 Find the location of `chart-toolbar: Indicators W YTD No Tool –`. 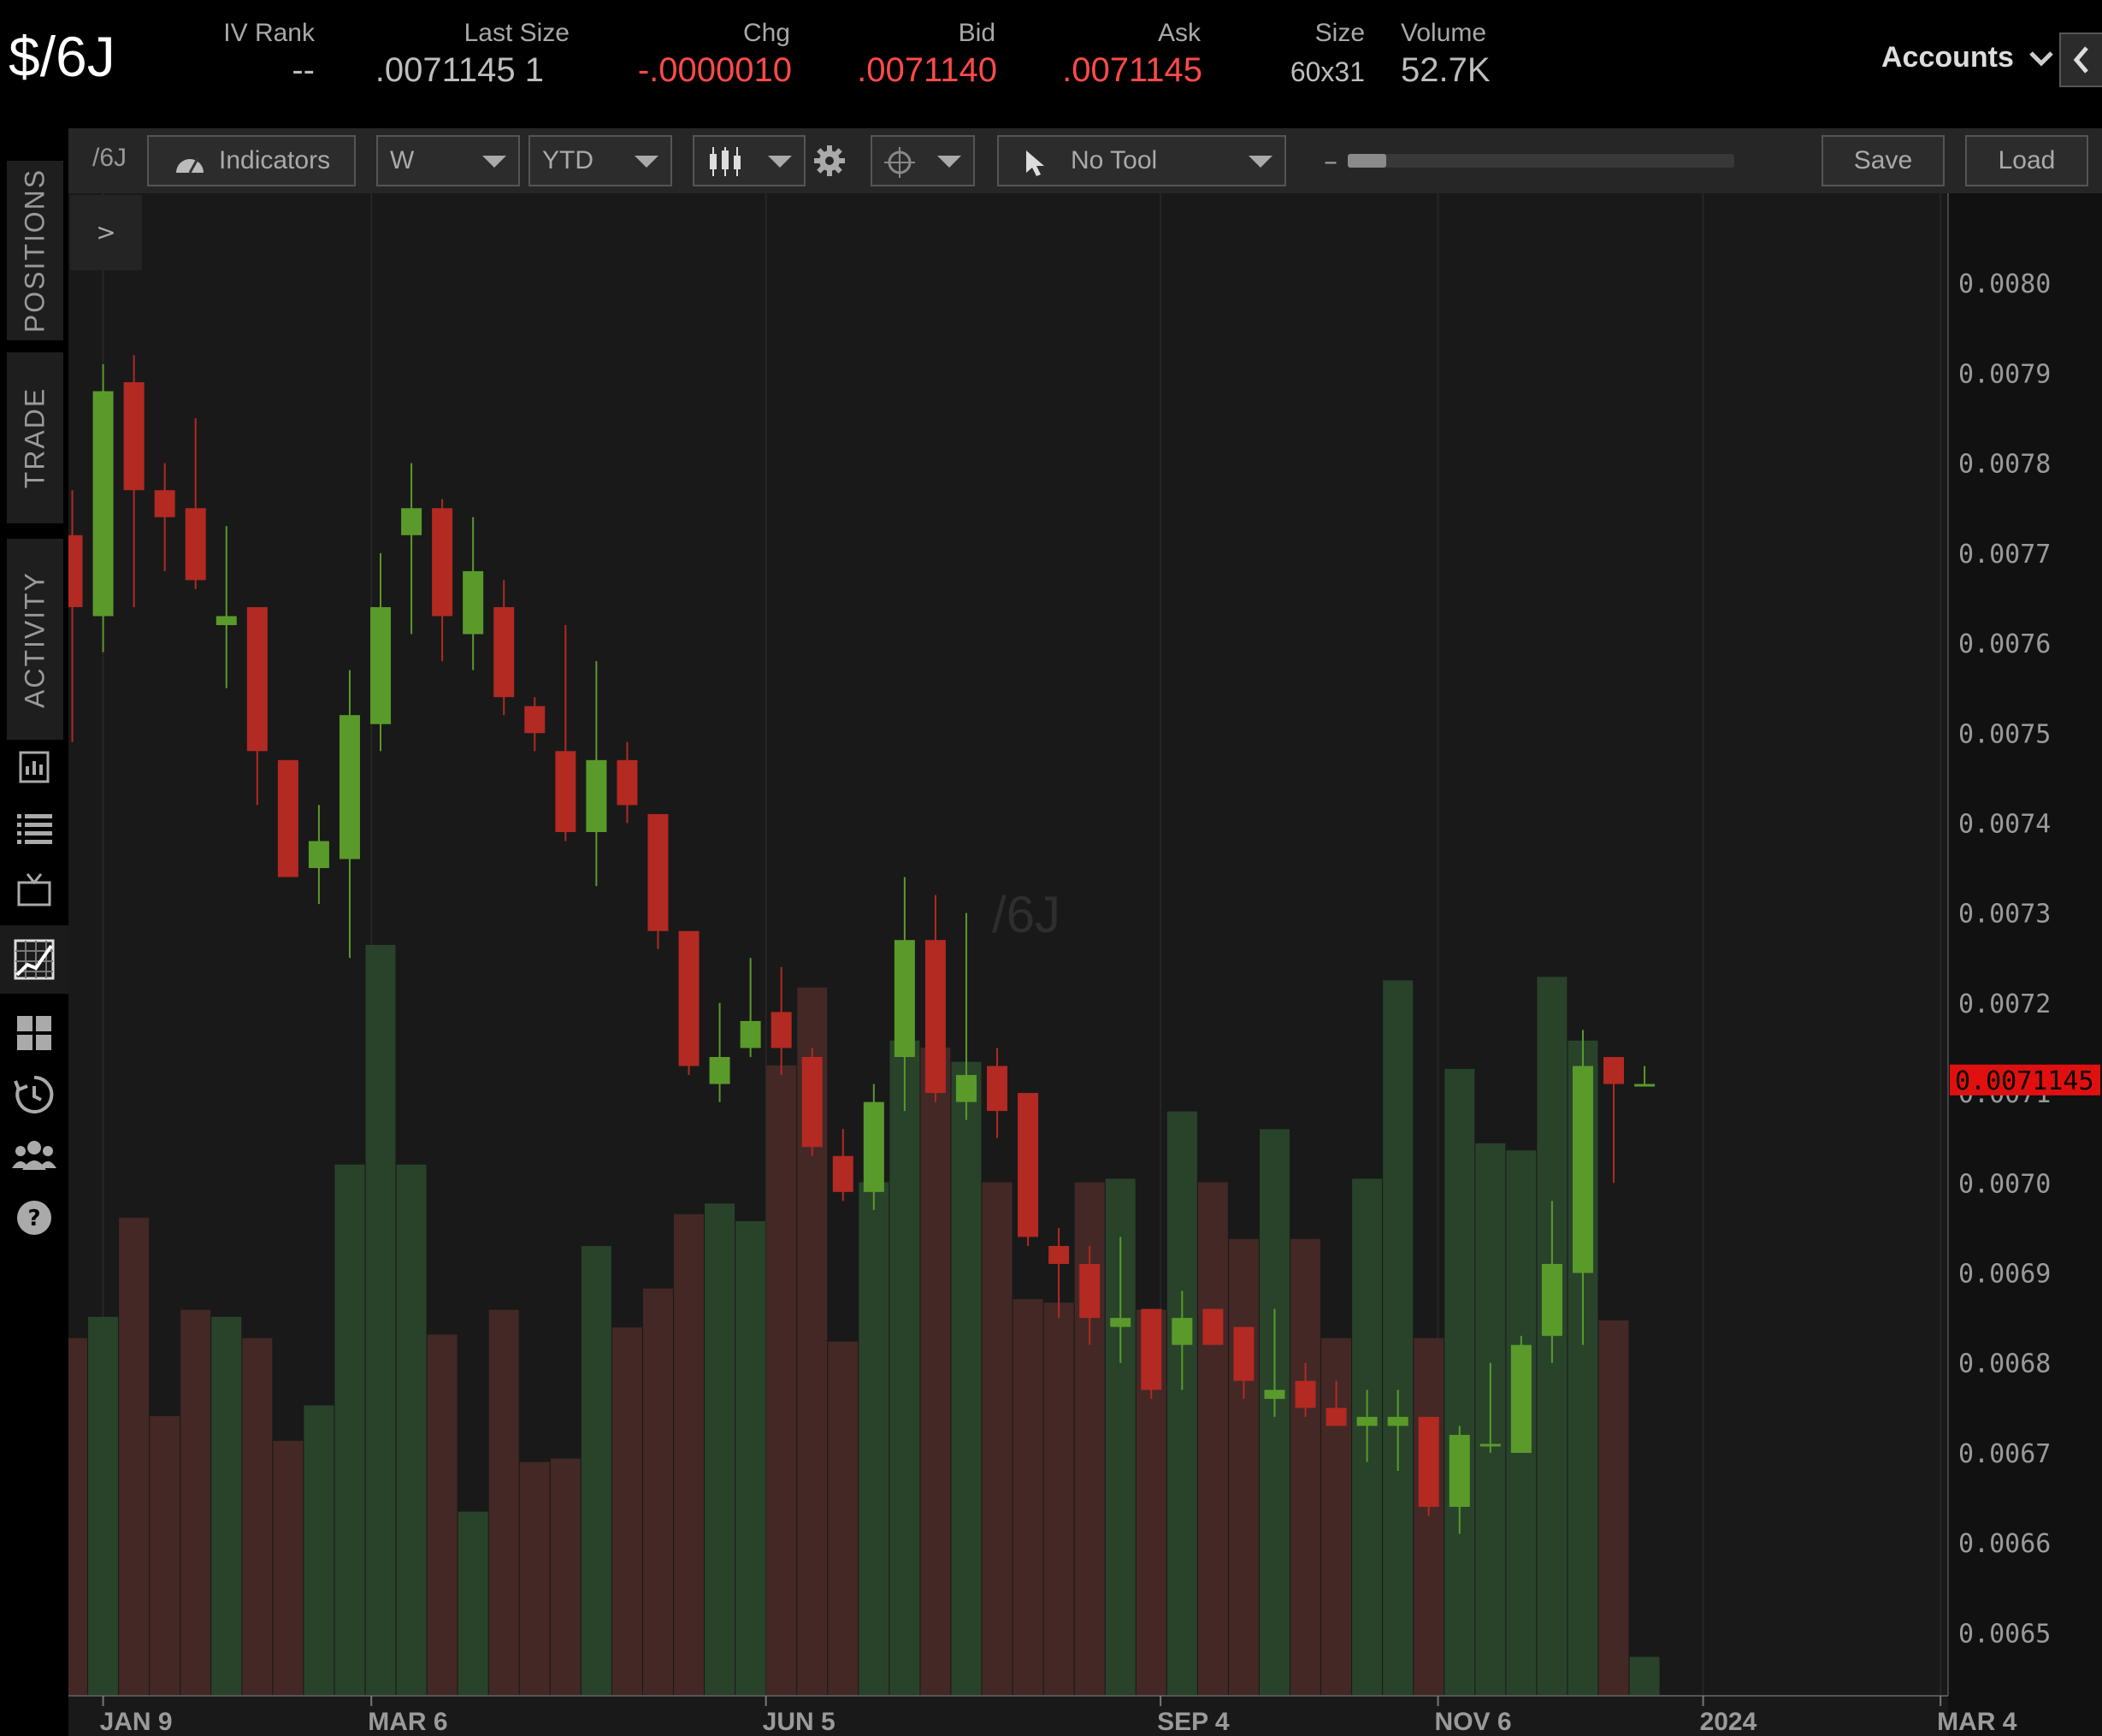

chart-toolbar: Indicators W YTD No Tool – is located at coordinates (1085, 160).